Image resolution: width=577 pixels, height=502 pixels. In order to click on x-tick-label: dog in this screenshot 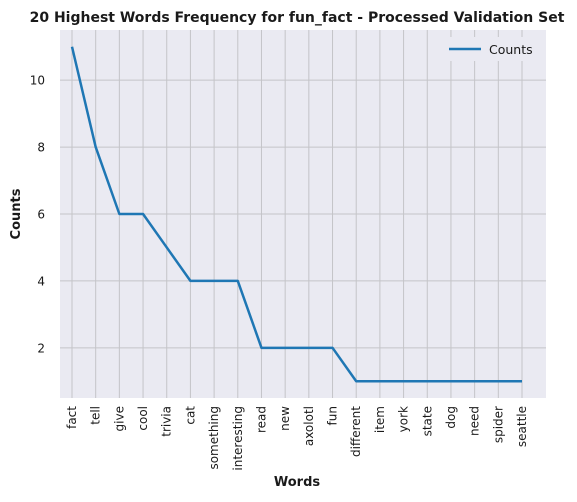, I will do `click(451, 417)`.